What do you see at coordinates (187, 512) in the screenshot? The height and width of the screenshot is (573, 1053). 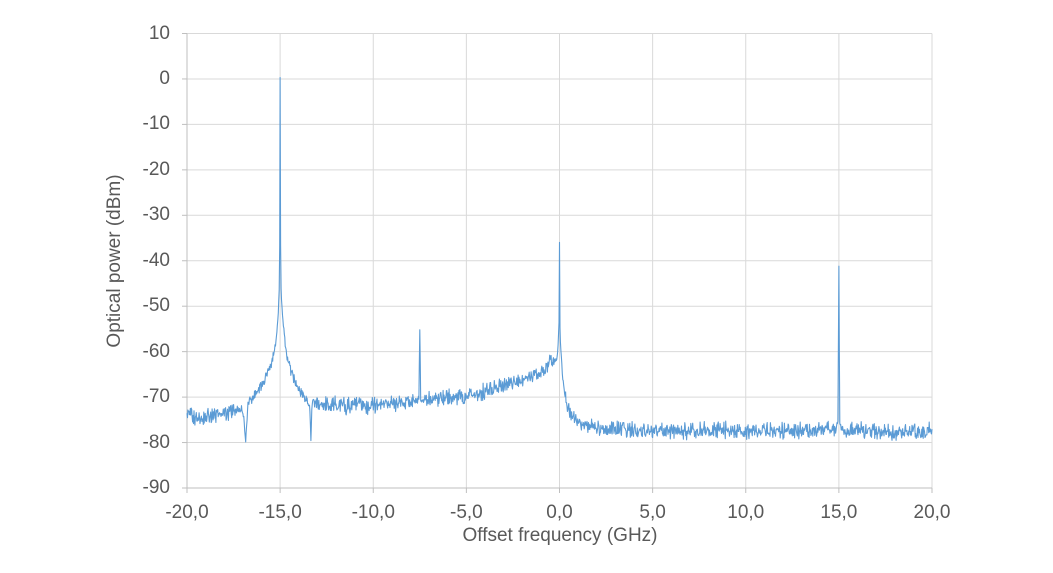 I see `x-tick-label: -20,0` at bounding box center [187, 512].